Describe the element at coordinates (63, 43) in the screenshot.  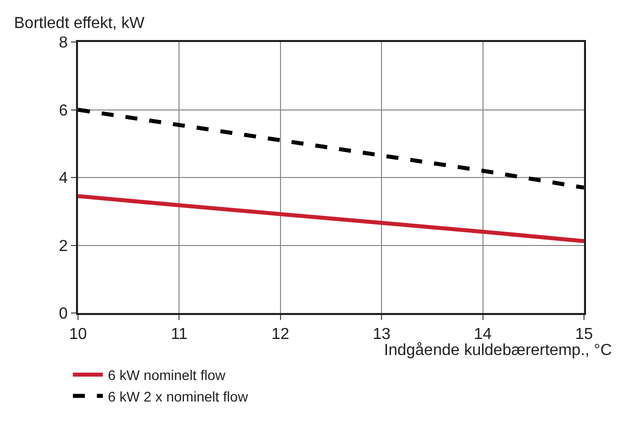
I see `y-tick-label: 8` at that location.